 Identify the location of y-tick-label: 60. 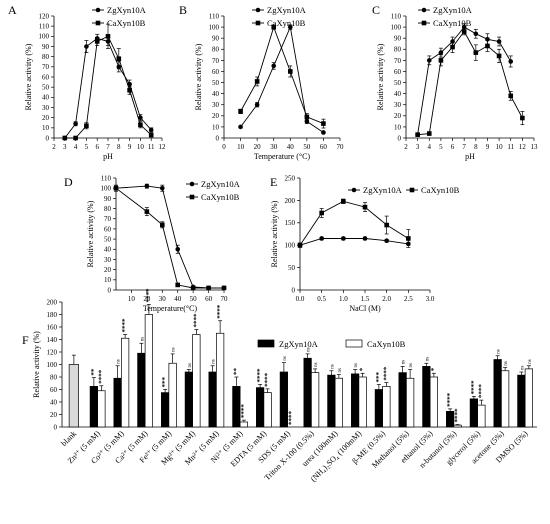
(398, 72).